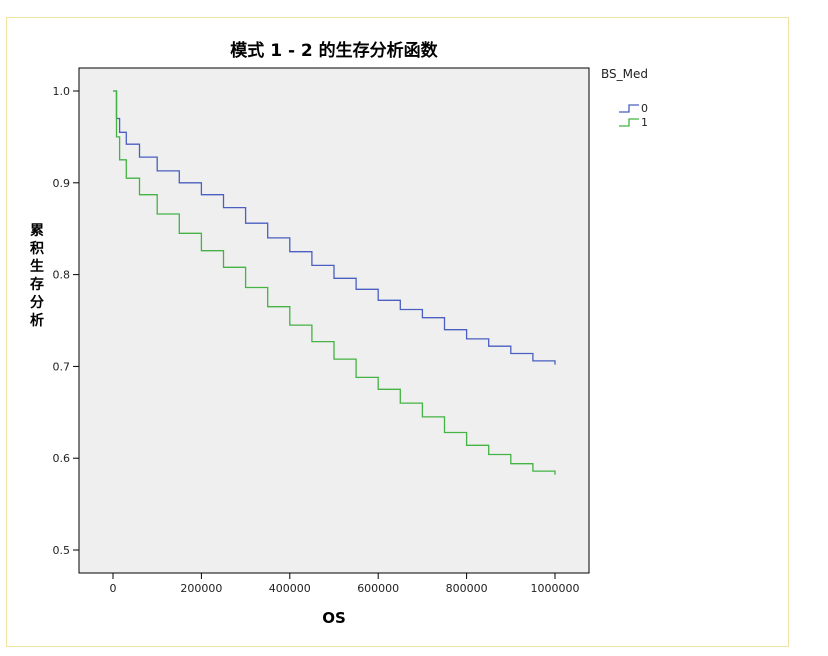  What do you see at coordinates (644, 122) in the screenshot?
I see `legend-label-1: 1` at bounding box center [644, 122].